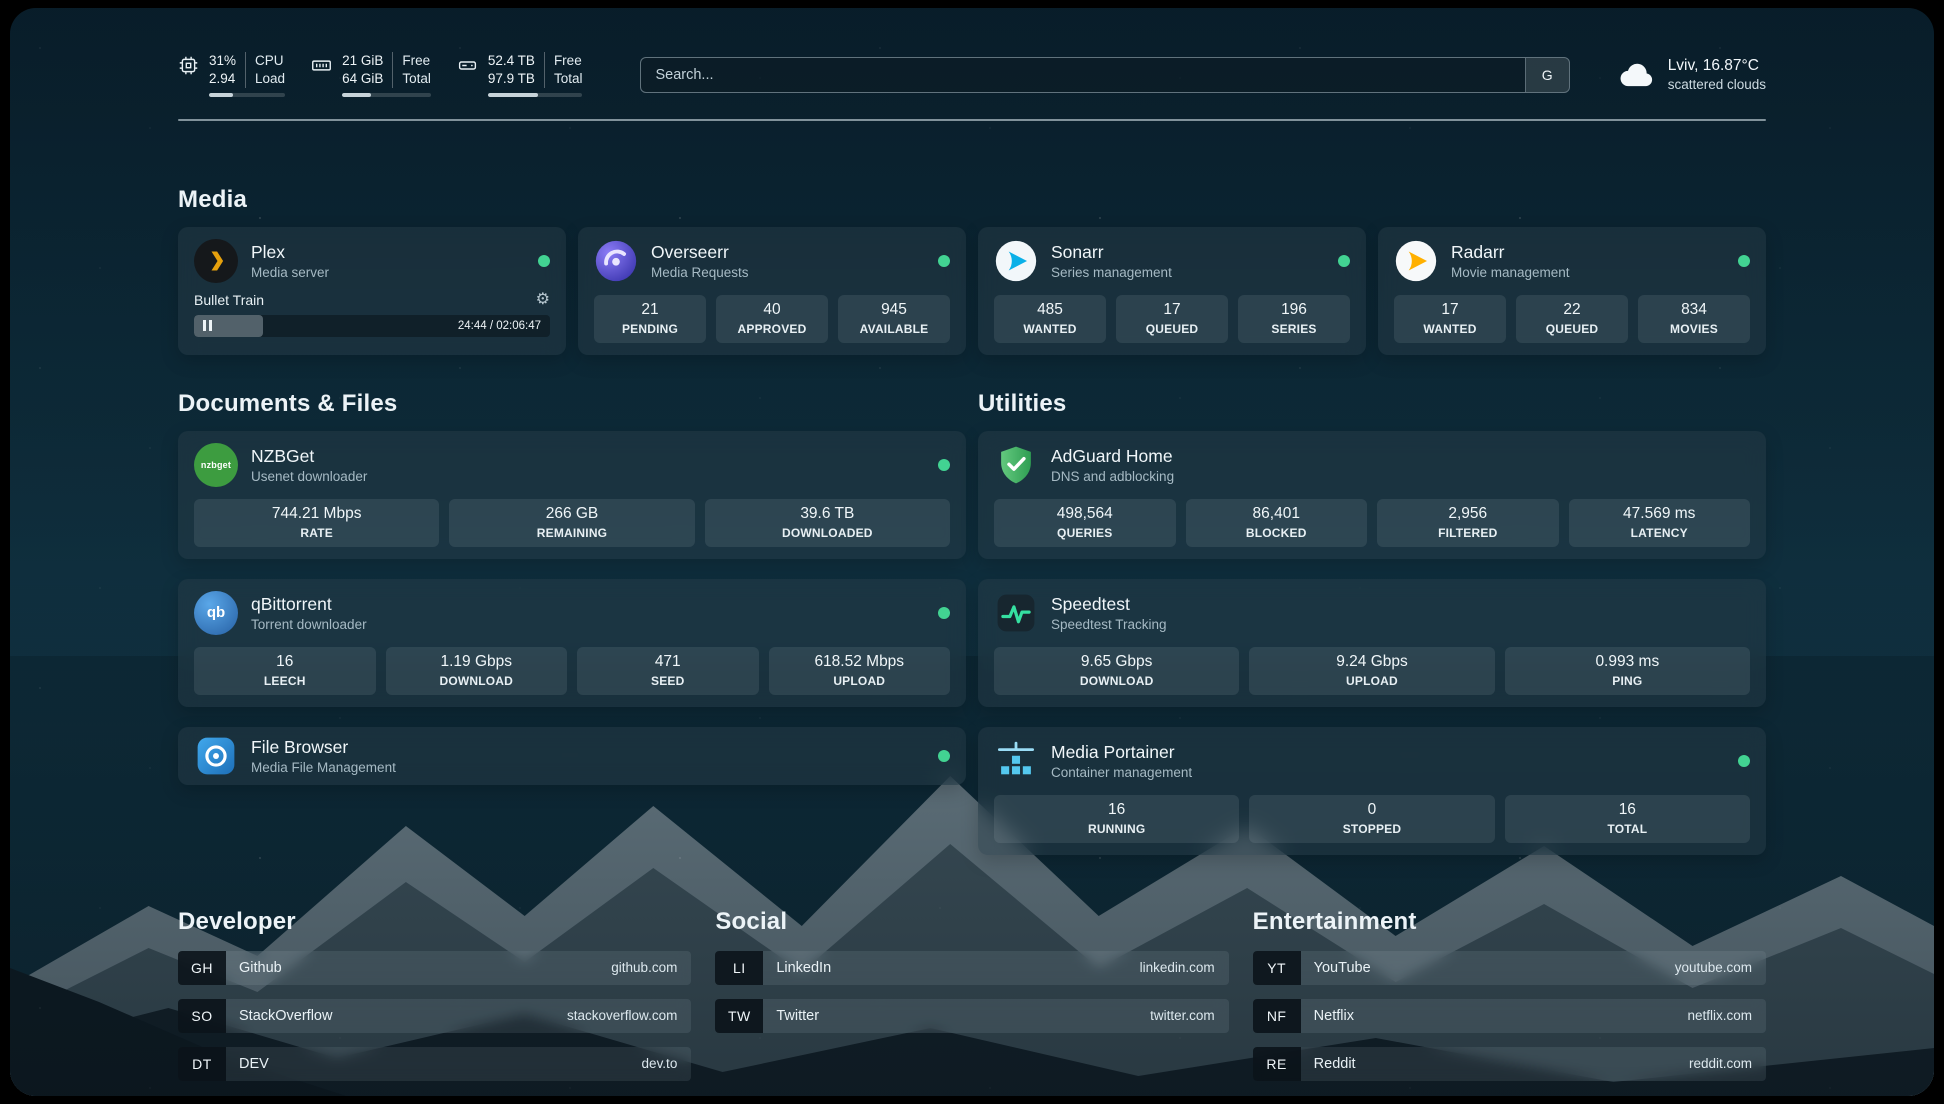 This screenshot has height=1104, width=1944. Describe the element at coordinates (416, 79) in the screenshot. I see `ram-label-bottom: Total` at that location.